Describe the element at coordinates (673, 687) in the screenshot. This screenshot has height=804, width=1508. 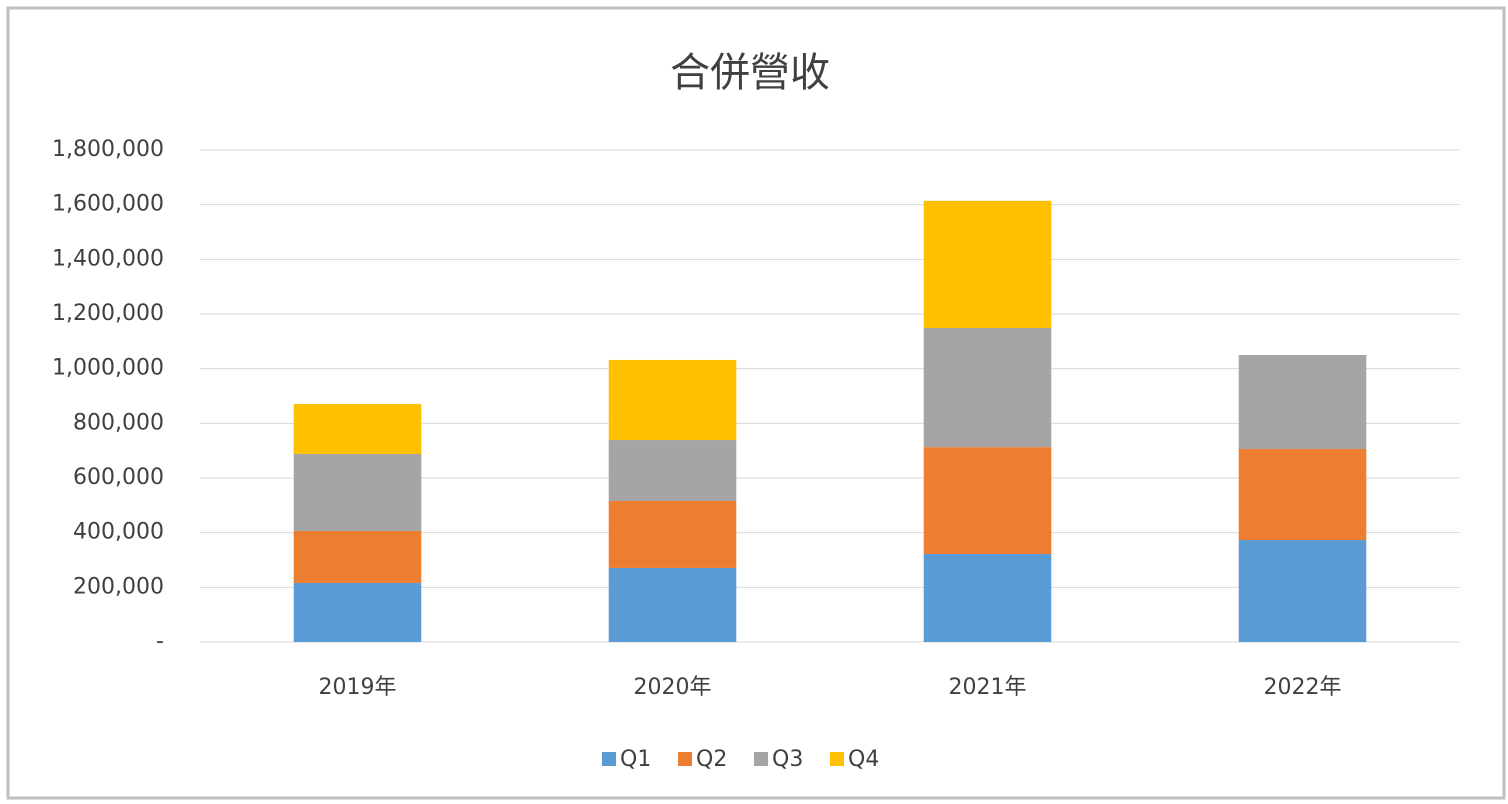
I see `x-tick-label: 2020年` at that location.